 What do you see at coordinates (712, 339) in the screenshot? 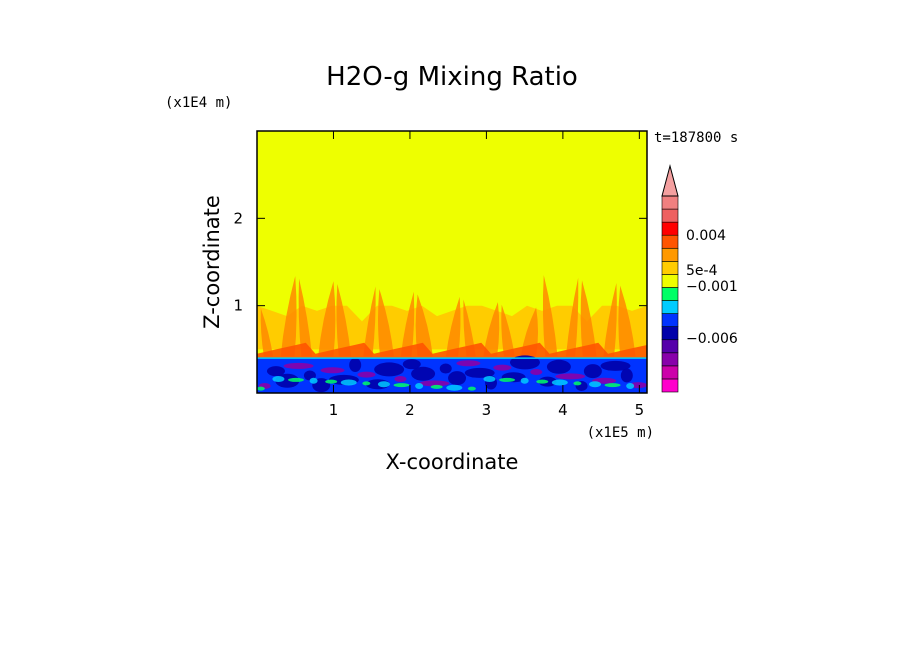
I see `colorbar-label: −0.006` at bounding box center [712, 339].